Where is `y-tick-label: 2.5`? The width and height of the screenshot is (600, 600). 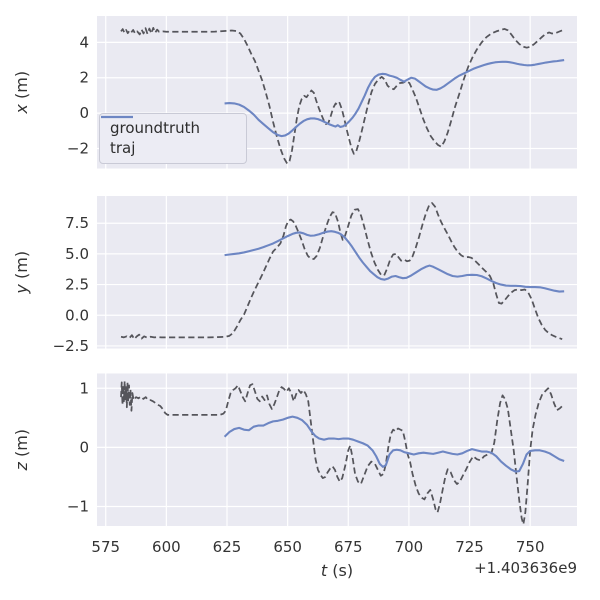 y-tick-label: 2.5 is located at coordinates (77, 285).